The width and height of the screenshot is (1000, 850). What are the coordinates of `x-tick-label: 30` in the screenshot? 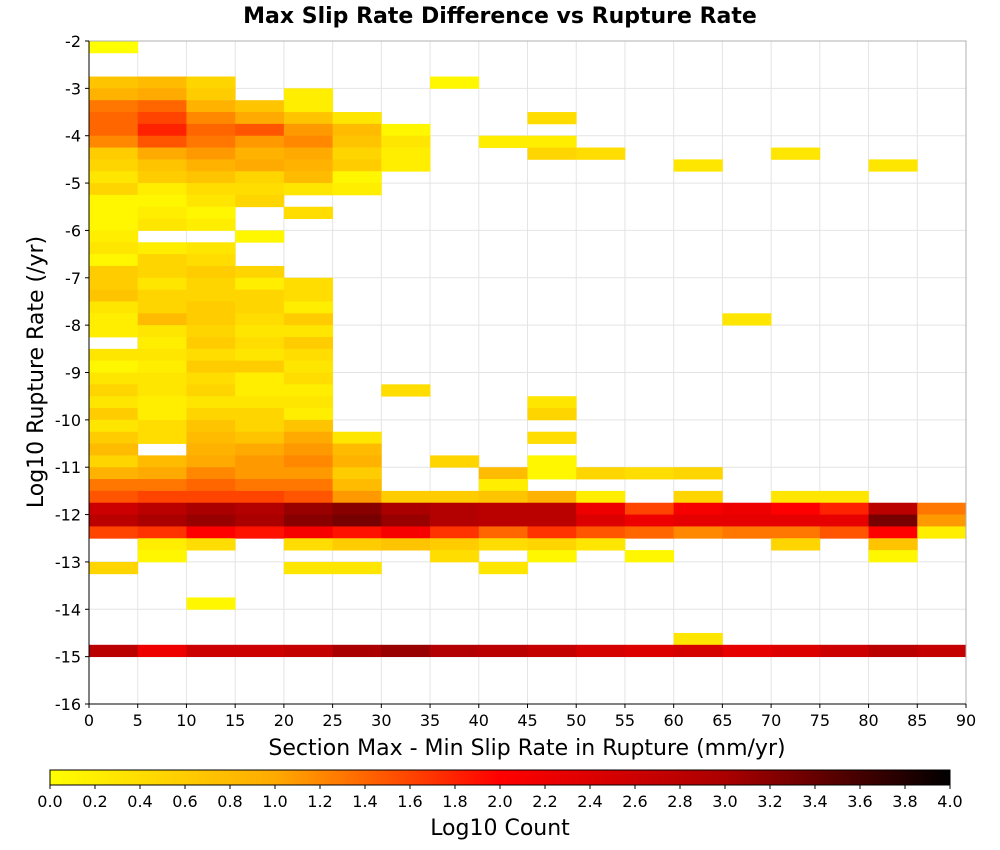 It's located at (381, 720).